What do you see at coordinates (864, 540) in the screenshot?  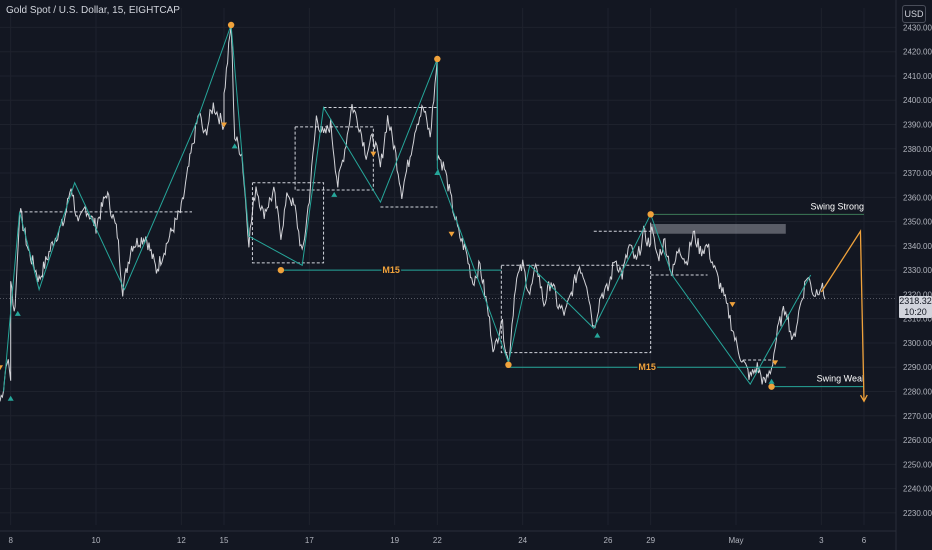 I see `x-tick-label: 6` at bounding box center [864, 540].